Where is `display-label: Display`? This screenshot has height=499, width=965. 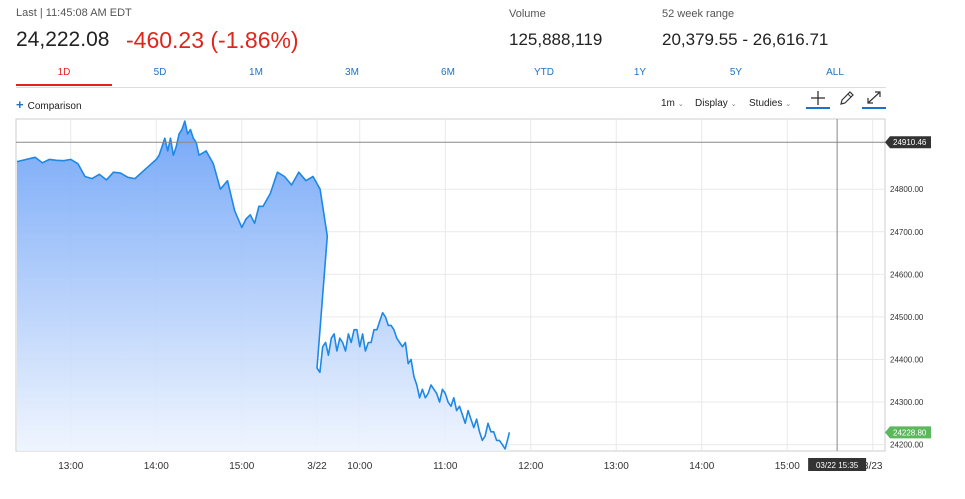 display-label: Display is located at coordinates (711, 103).